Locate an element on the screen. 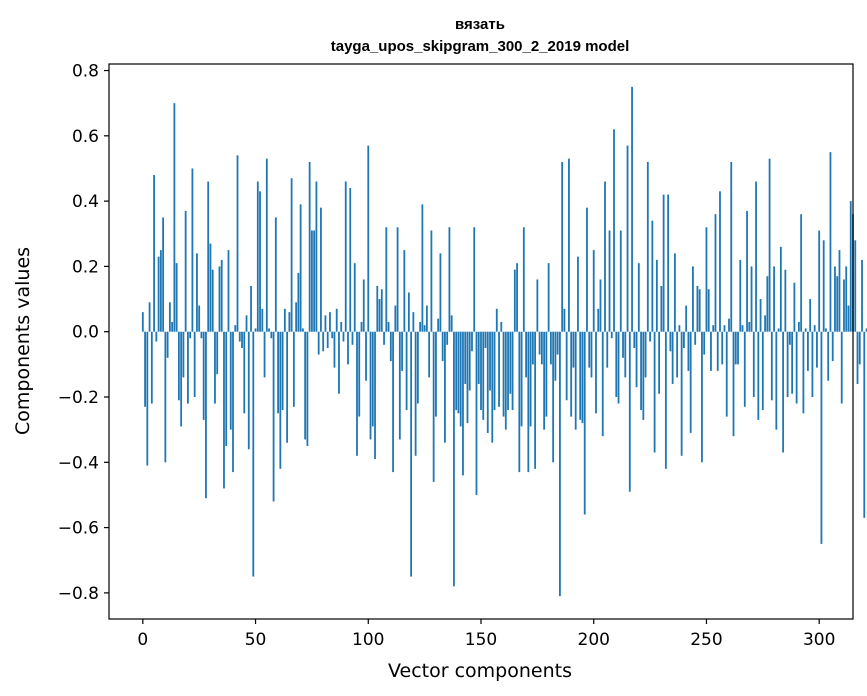 This screenshot has width=867, height=696. x-axis: 0 50 100 150 200 250 300 is located at coordinates (486, 634).